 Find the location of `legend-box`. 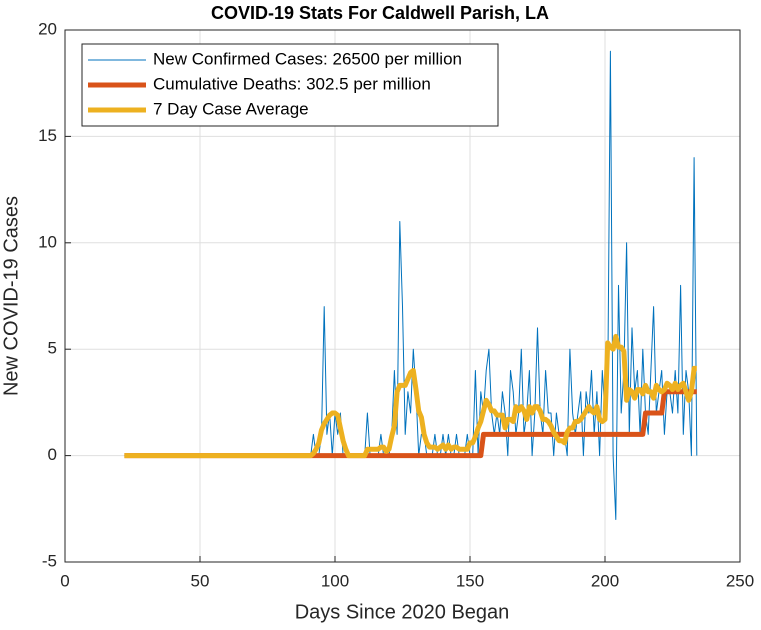

legend-box is located at coordinates (290, 85).